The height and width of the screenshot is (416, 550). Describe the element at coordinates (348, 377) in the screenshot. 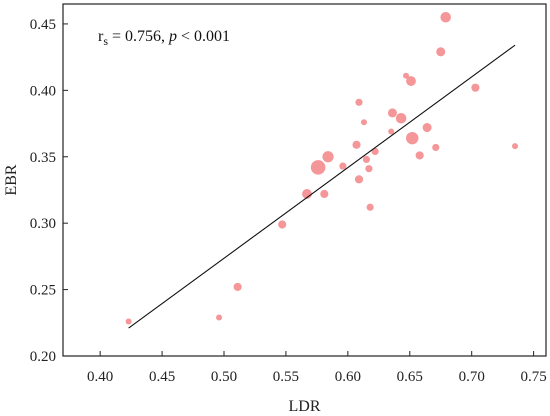

I see `x-tick-label: 0.60` at that location.